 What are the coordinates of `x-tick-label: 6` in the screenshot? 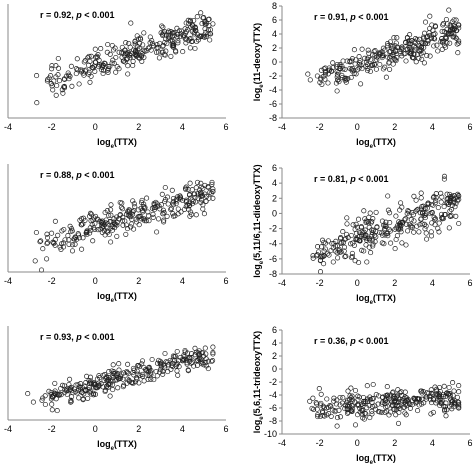 It's located at (225, 281).